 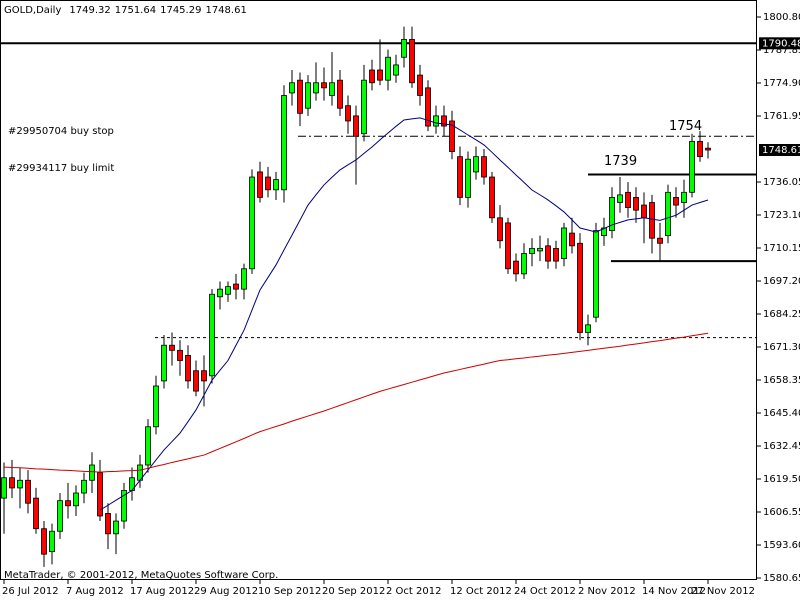 What do you see at coordinates (781, 50) in the screenshot?
I see `y-tick-label: 1787.85` at bounding box center [781, 50].